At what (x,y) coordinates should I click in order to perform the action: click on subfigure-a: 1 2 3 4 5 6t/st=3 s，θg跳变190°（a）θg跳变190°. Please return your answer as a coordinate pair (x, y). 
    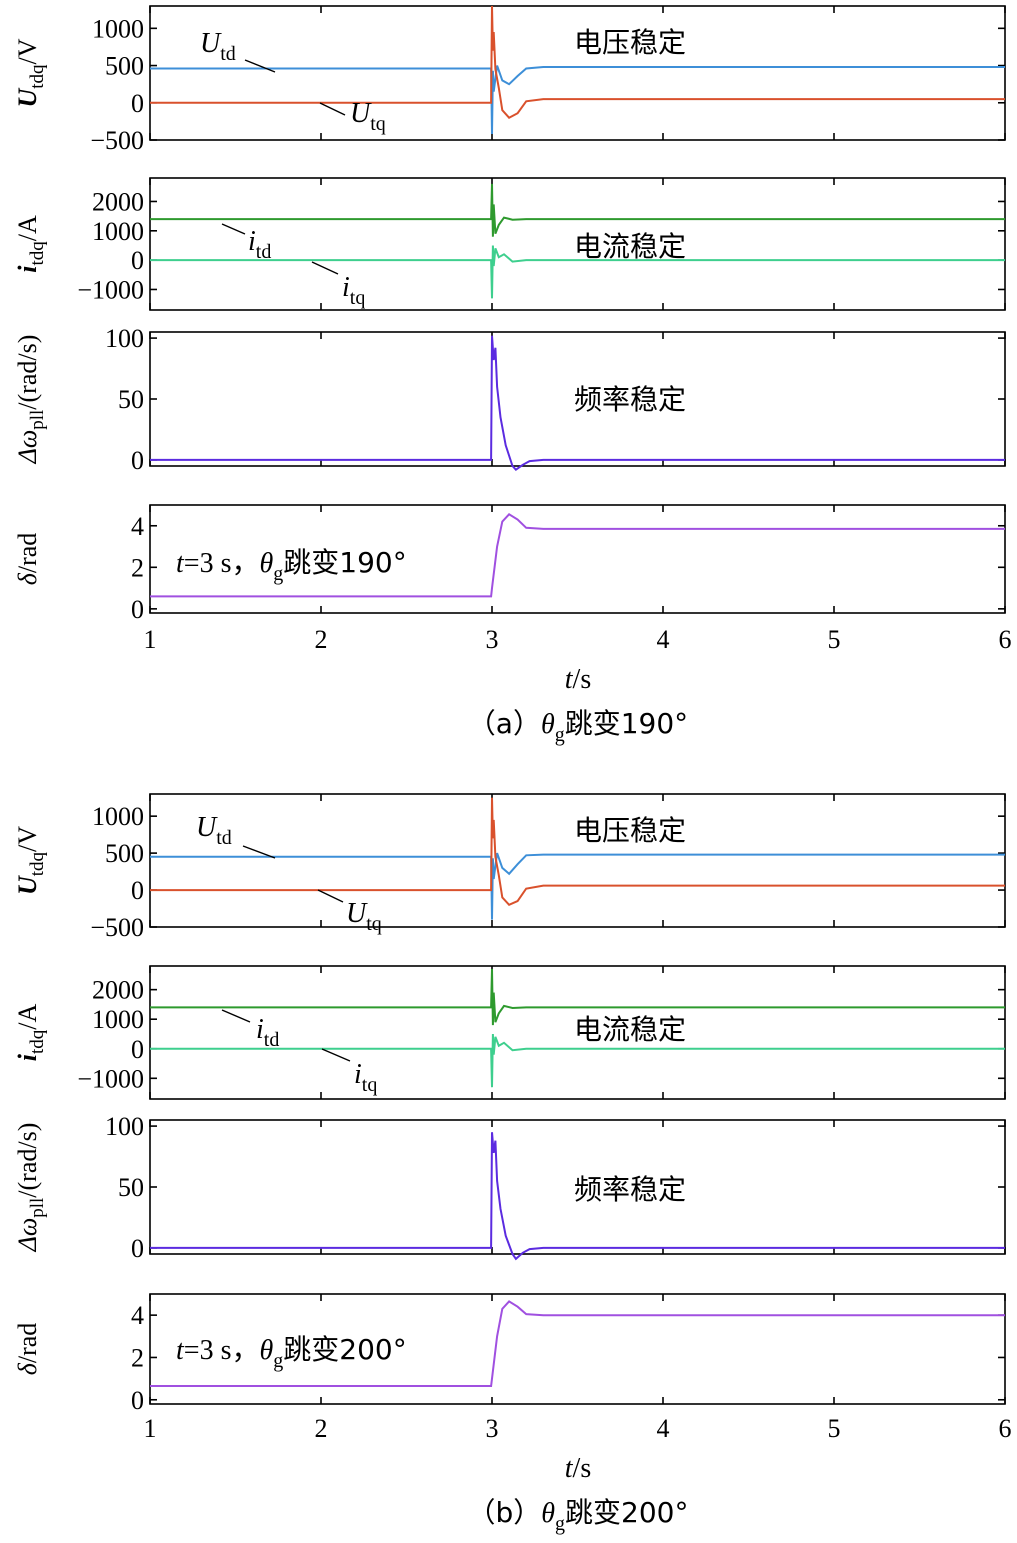
    Looking at the image, I should click on (578, 646).